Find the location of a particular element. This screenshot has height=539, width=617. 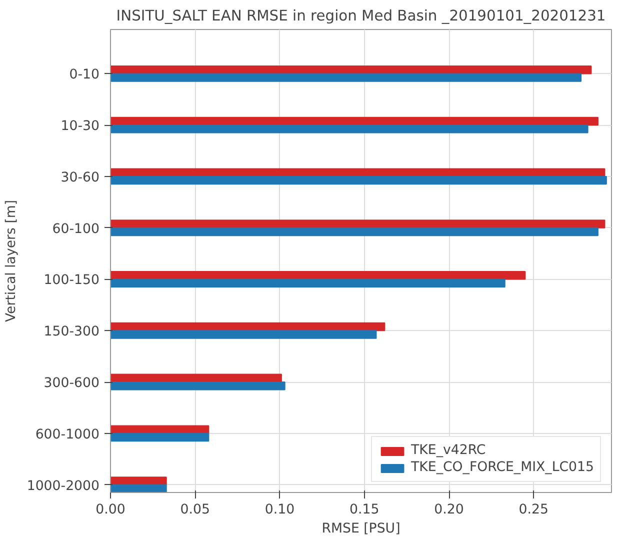

x-tick-label: 0.05 is located at coordinates (195, 510).